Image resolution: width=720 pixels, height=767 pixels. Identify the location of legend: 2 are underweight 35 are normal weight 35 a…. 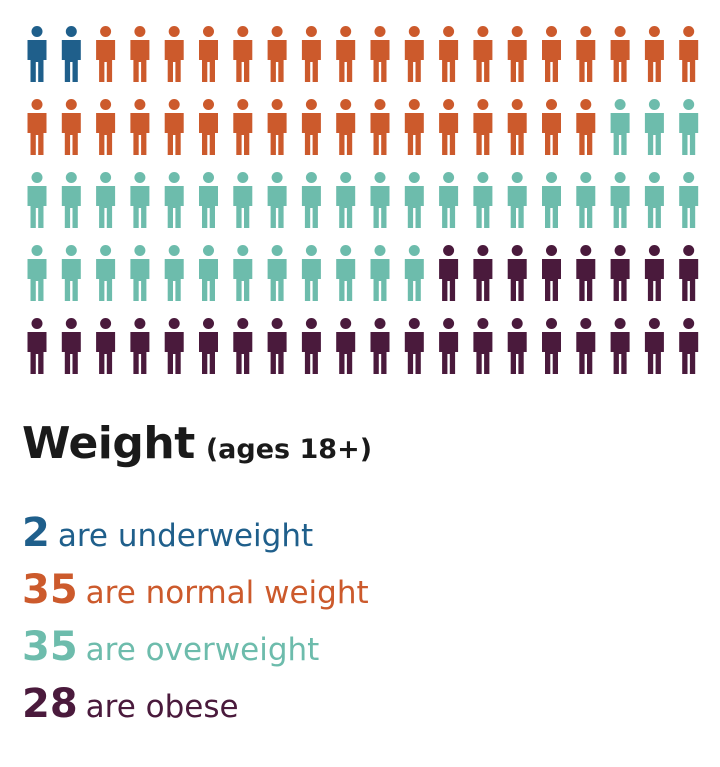
(195, 619).